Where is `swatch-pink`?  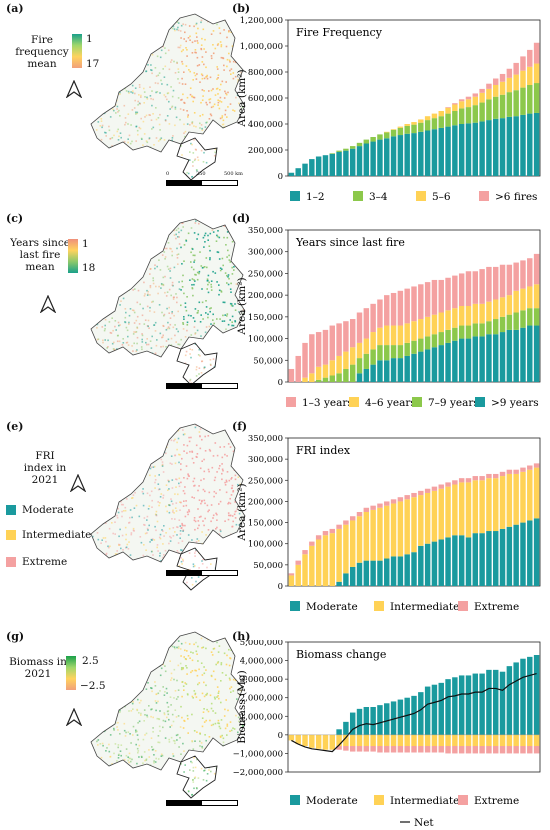 swatch-pink is located at coordinates (11, 562).